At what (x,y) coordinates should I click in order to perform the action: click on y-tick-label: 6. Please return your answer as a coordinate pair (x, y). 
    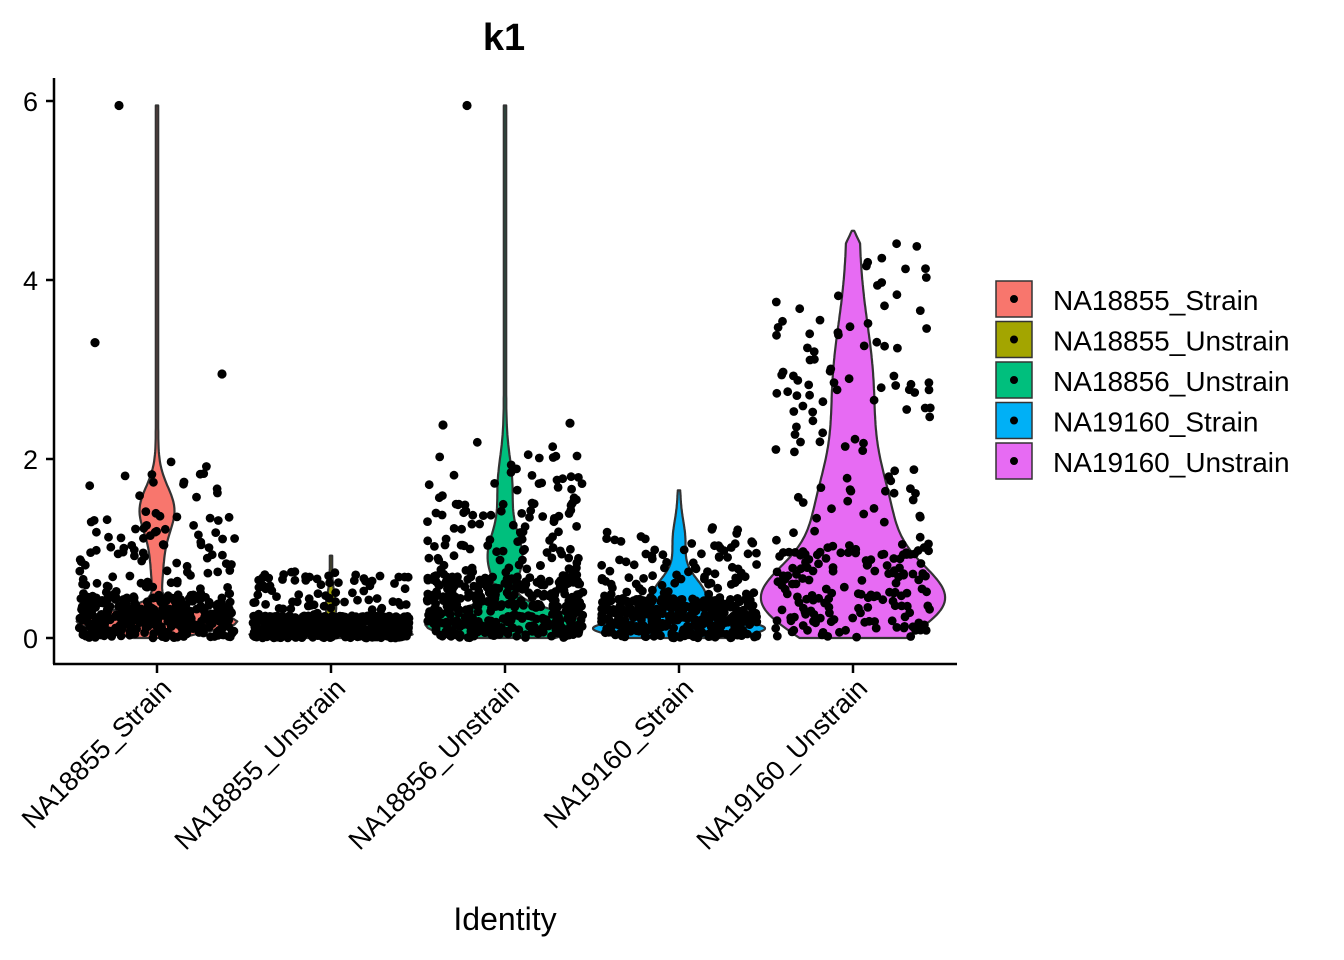
    Looking at the image, I should click on (30, 102).